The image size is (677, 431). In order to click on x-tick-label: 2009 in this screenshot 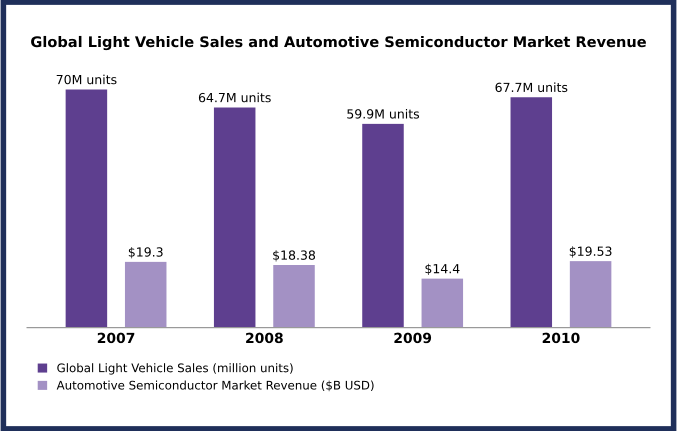, I will do `click(413, 338)`.